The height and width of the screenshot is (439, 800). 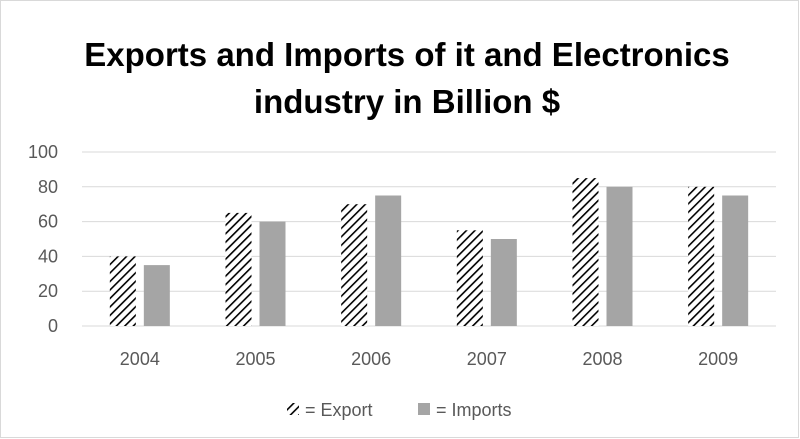 What do you see at coordinates (293, 409) in the screenshot?
I see `legend-swatch-export` at bounding box center [293, 409].